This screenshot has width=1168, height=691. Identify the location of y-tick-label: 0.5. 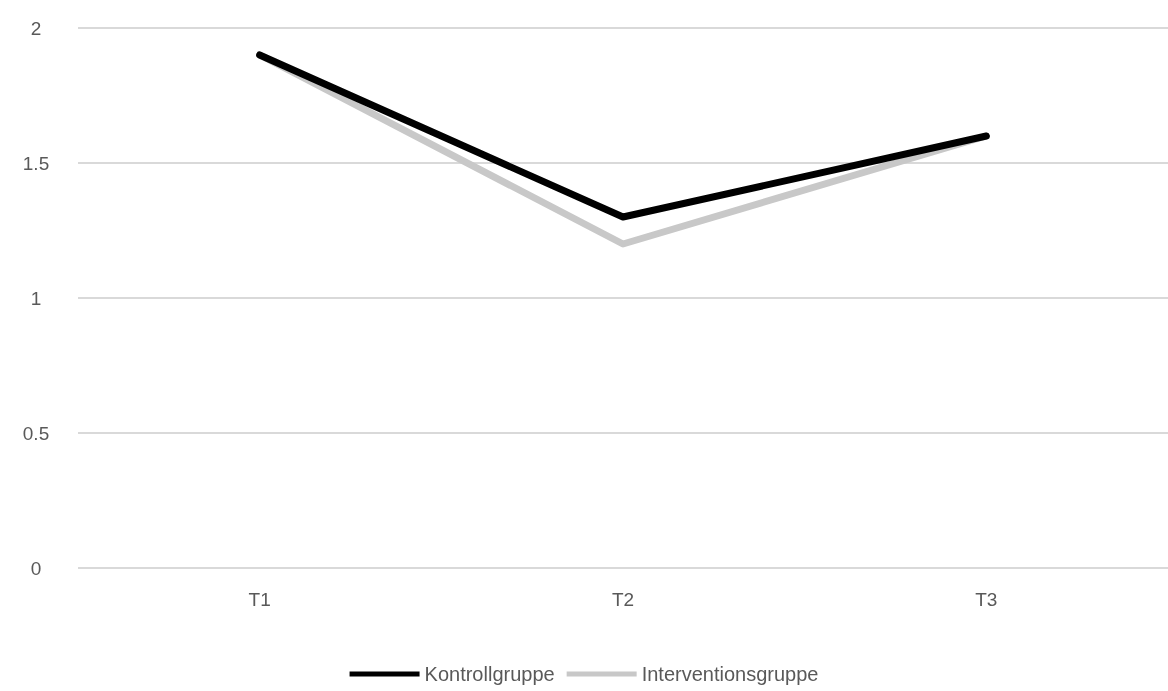
(36, 433).